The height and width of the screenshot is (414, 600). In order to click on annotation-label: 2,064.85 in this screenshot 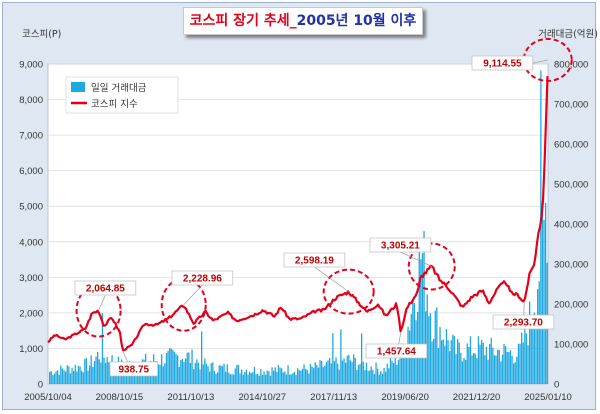, I will do `click(105, 289)`.